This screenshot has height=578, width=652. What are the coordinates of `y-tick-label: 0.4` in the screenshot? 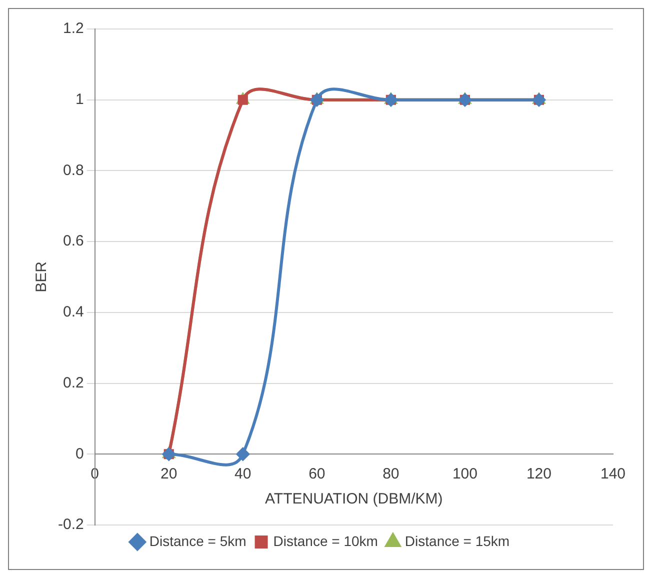 It's located at (73, 312).